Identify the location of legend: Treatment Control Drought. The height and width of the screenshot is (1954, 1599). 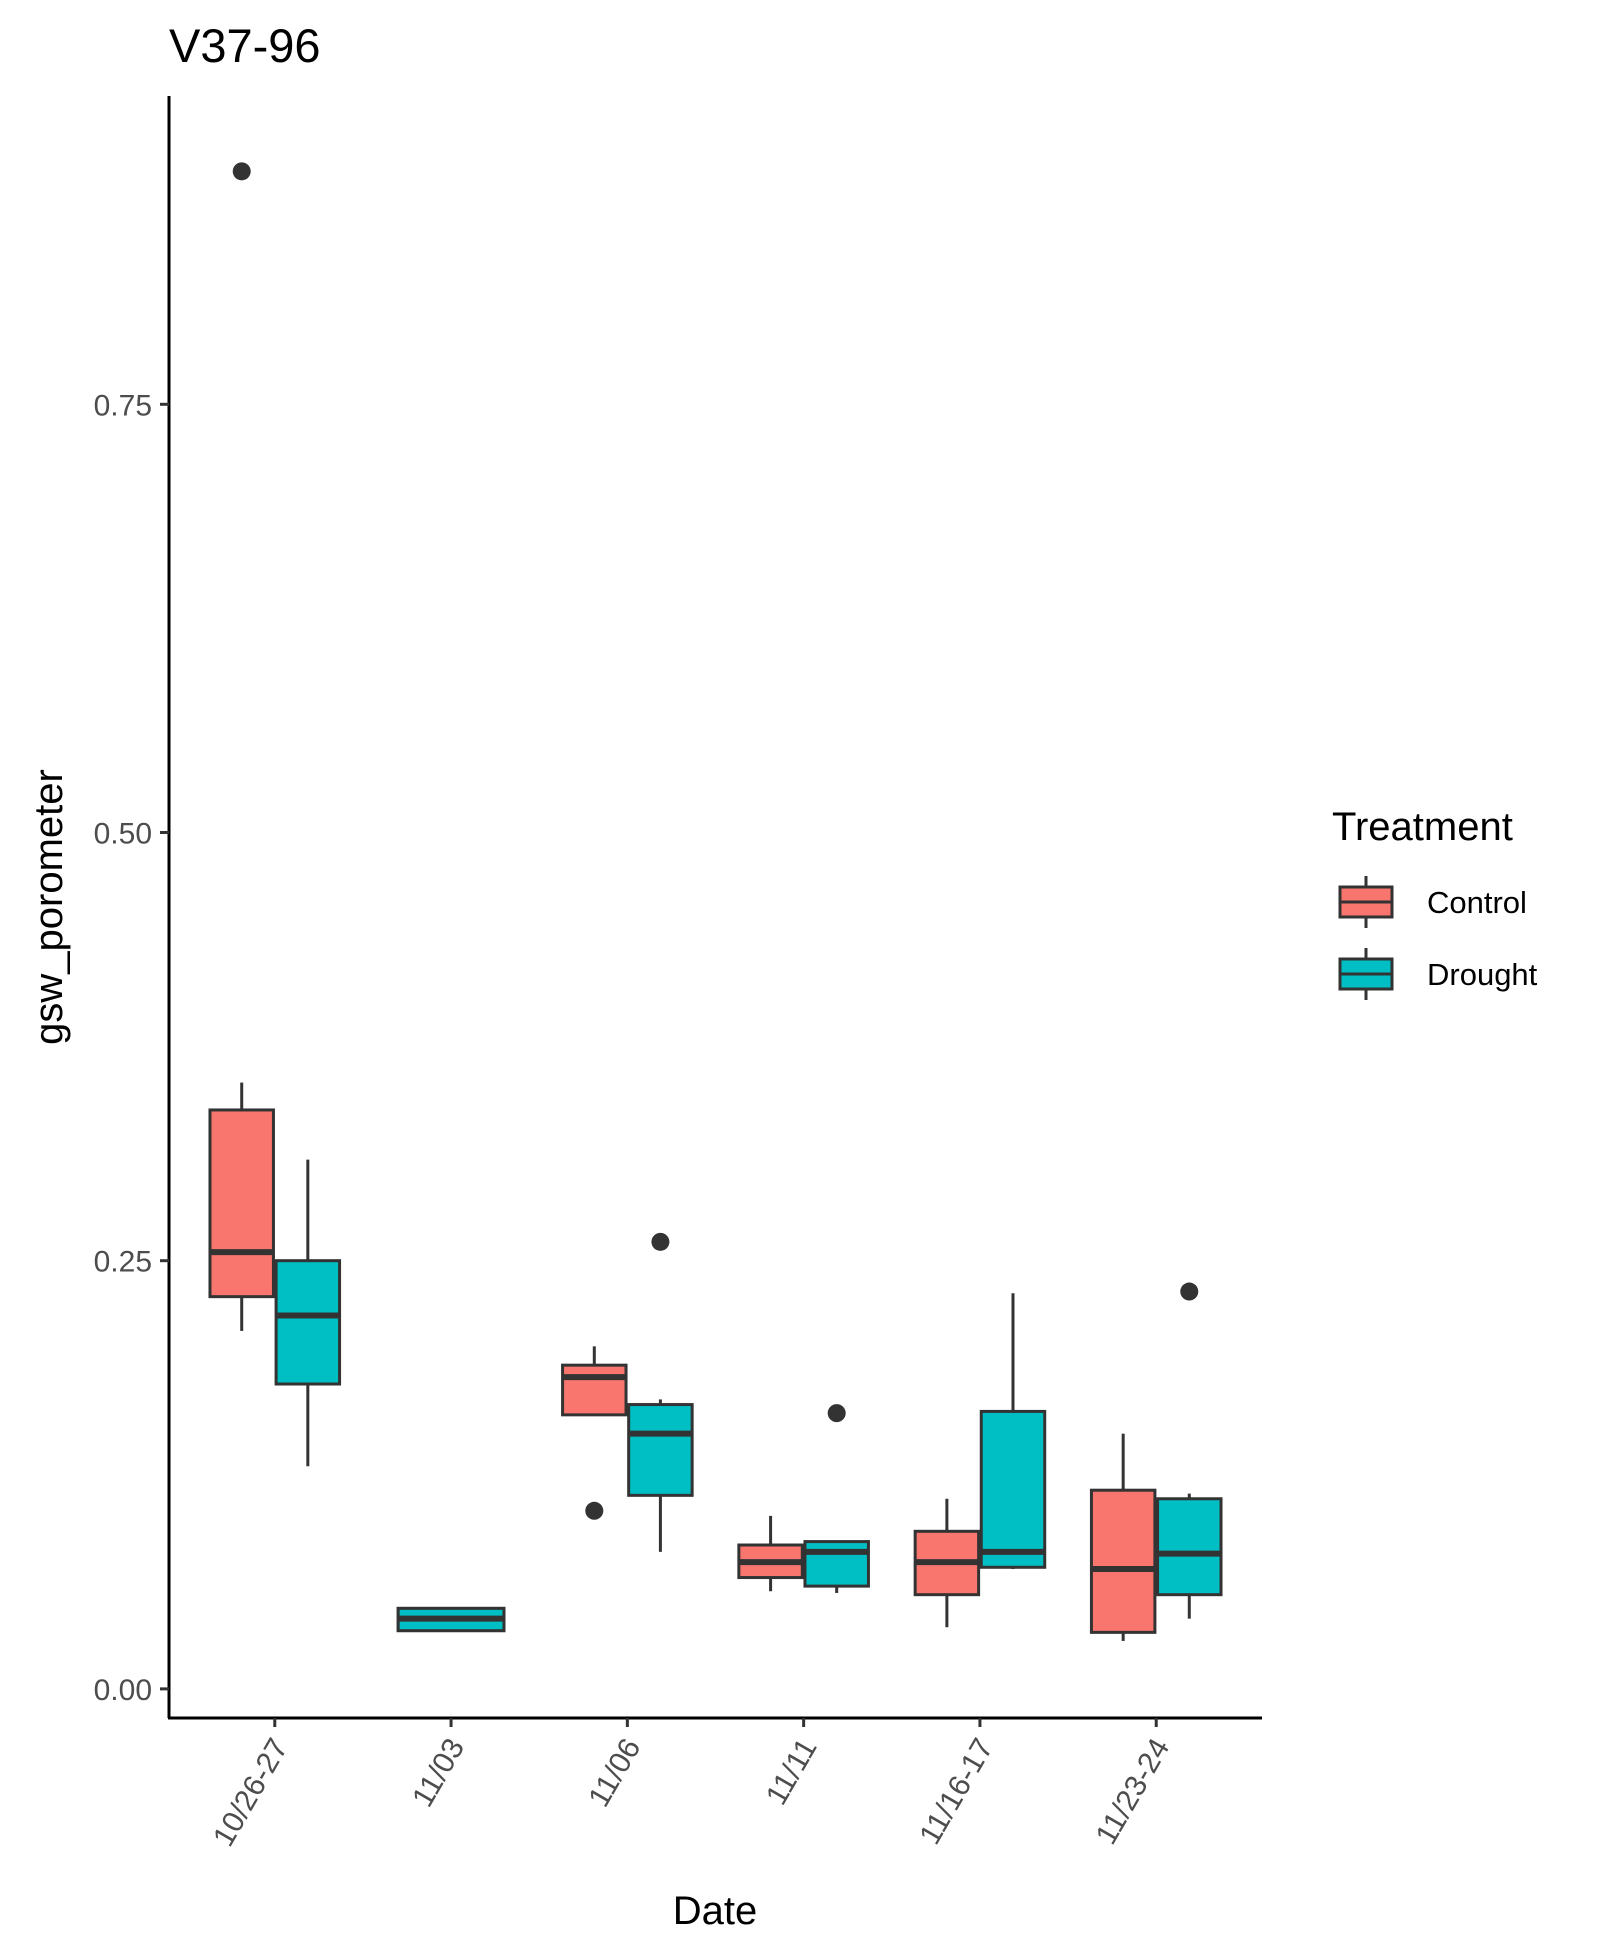
(1435, 902).